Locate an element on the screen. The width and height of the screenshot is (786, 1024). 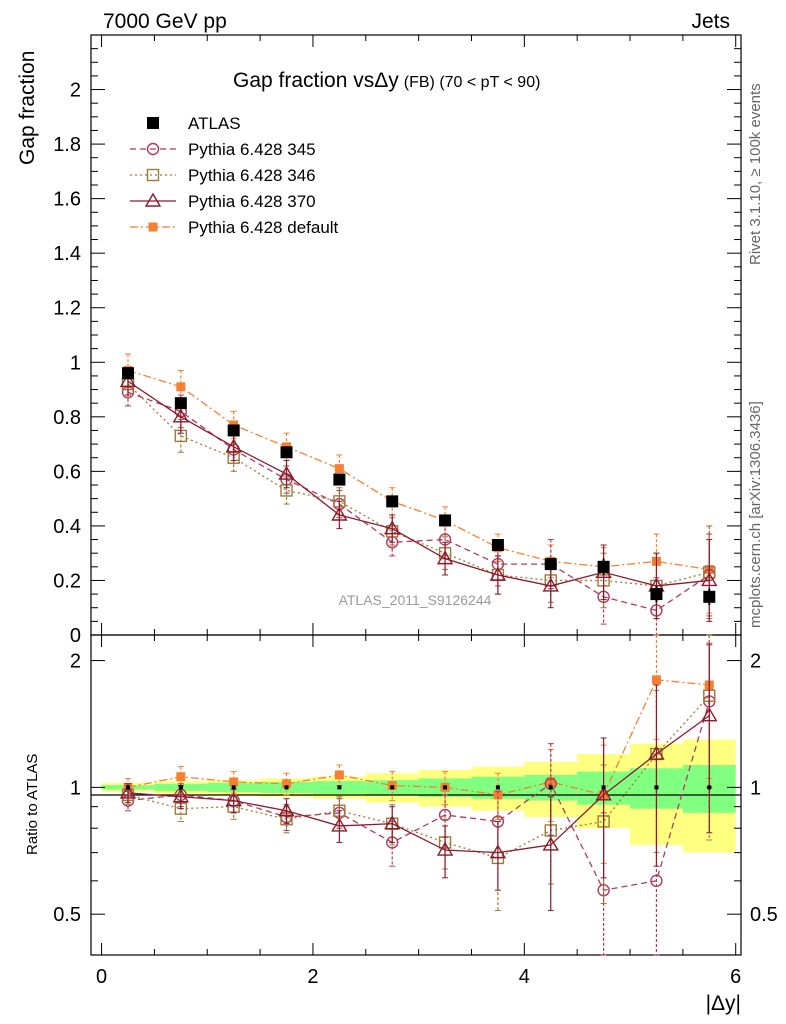
y-tick-label-top: 1.6 is located at coordinates (67, 200).